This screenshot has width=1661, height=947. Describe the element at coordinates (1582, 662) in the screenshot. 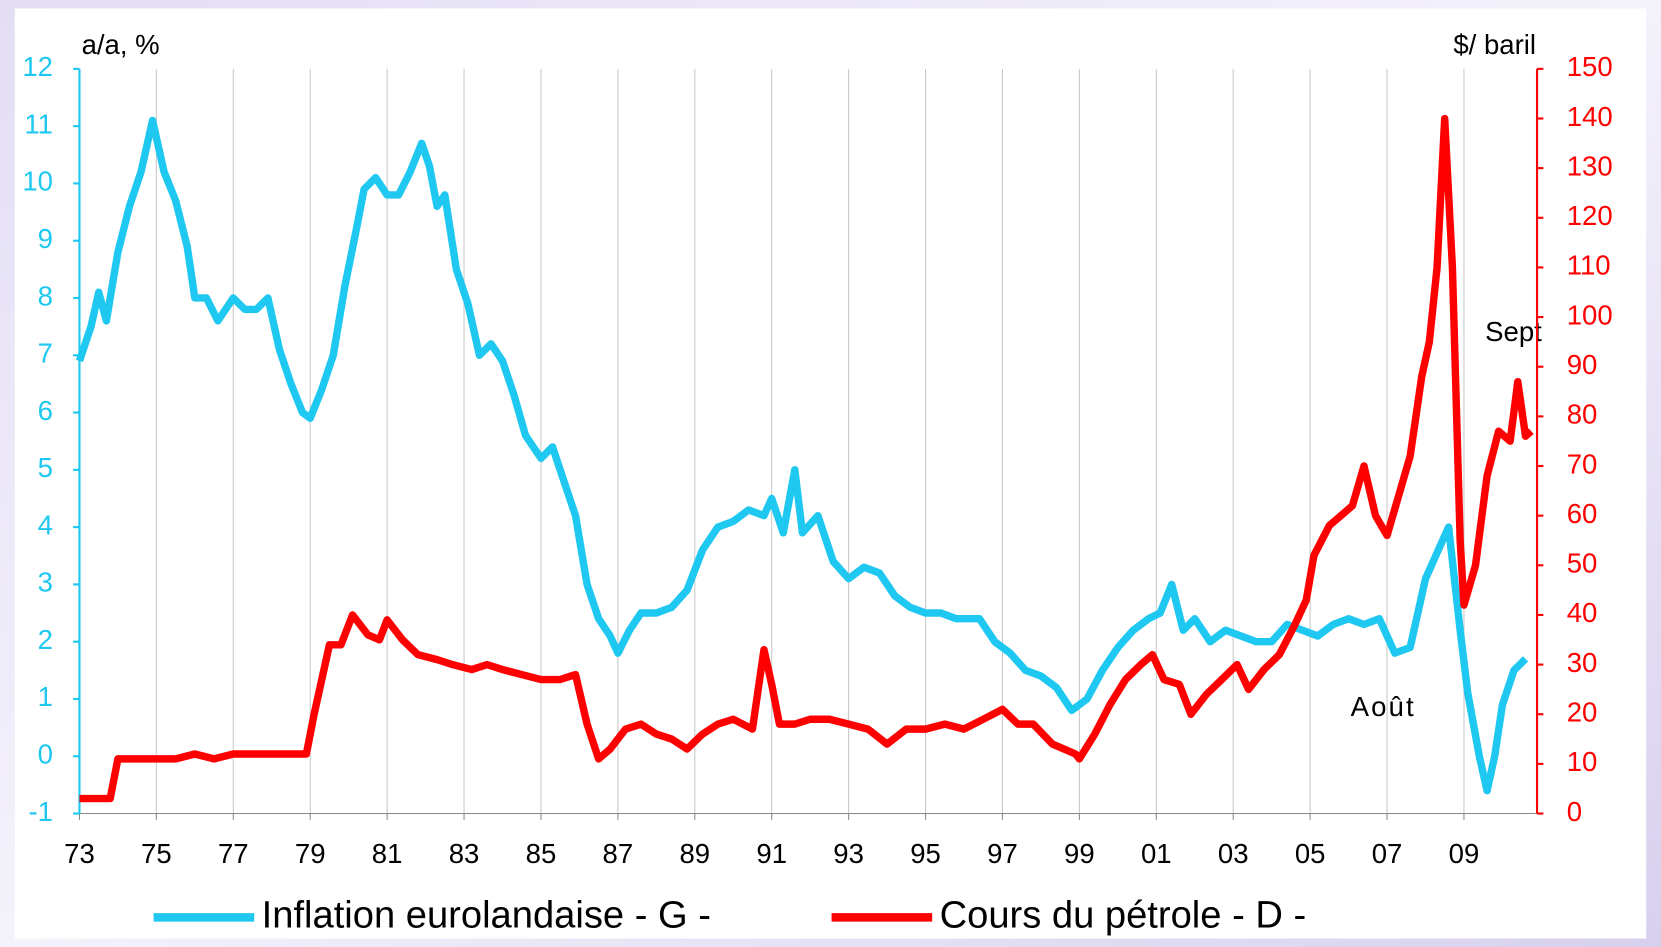

I see `y2-tick-label: 30` at that location.